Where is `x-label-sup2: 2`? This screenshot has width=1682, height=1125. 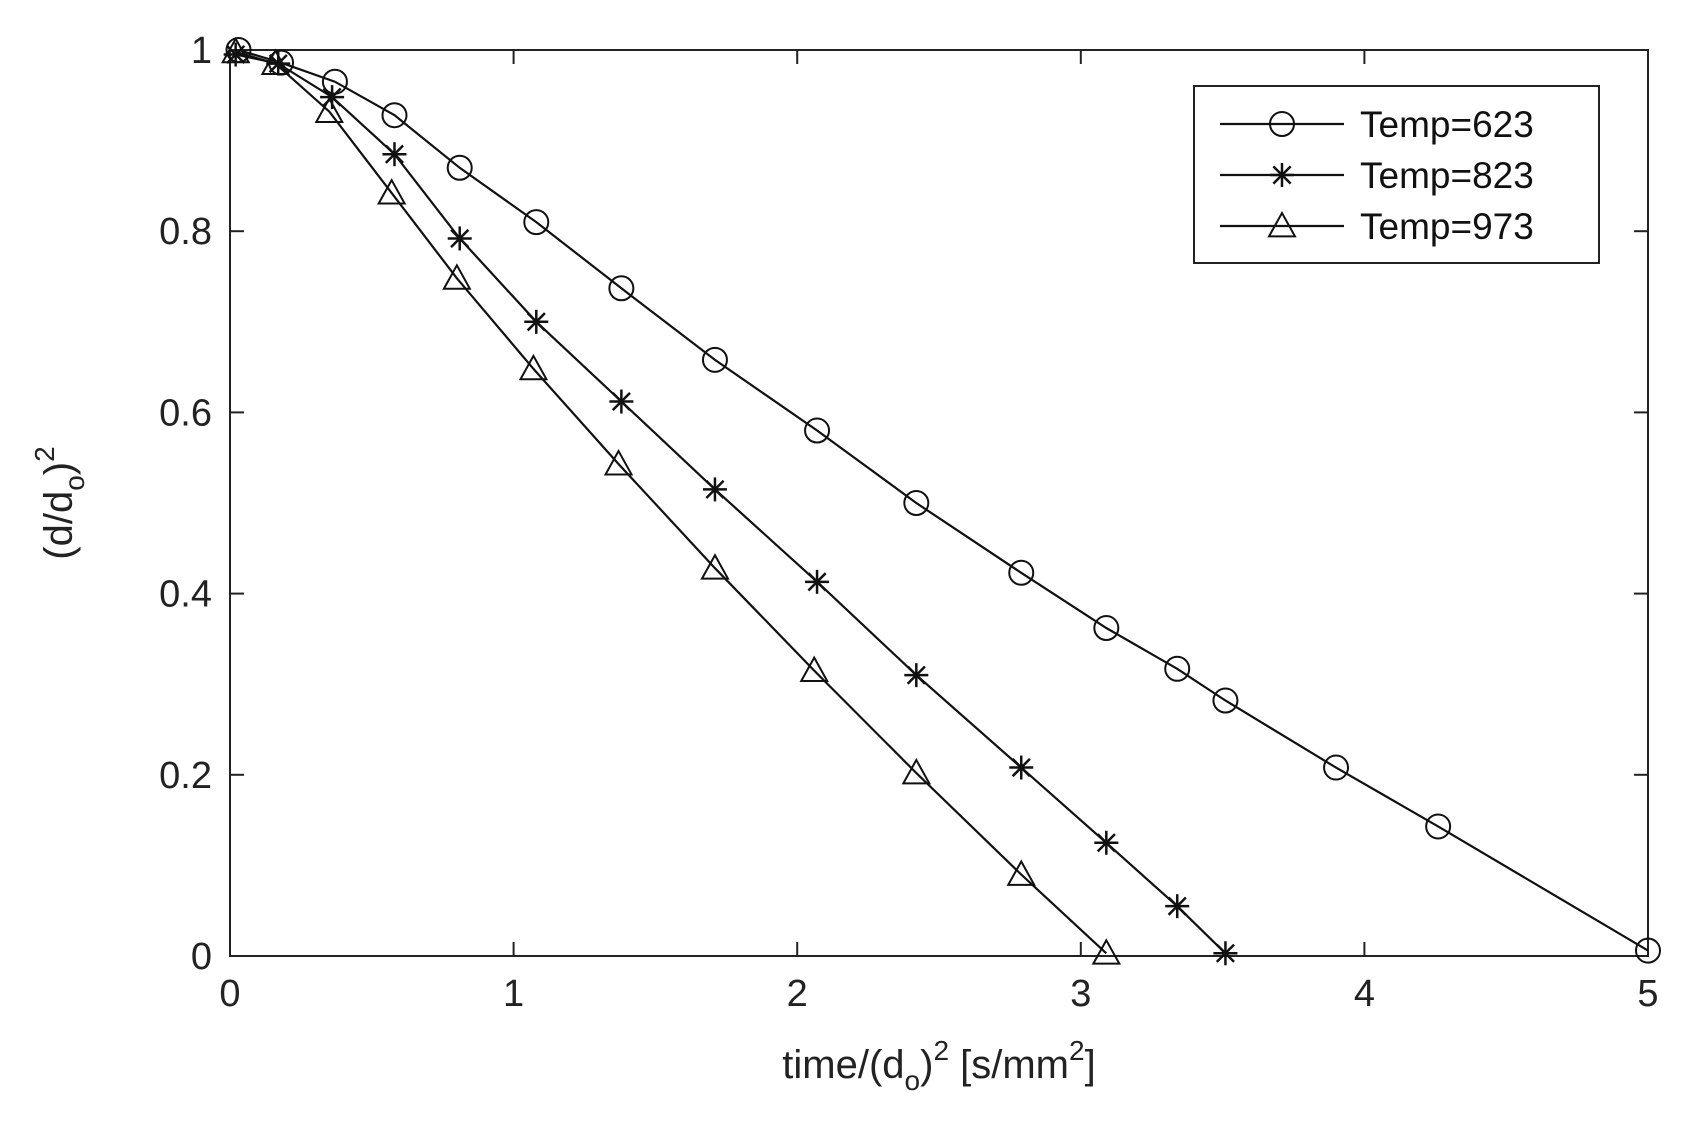 x-label-sup2: 2 is located at coordinates (1077, 1050).